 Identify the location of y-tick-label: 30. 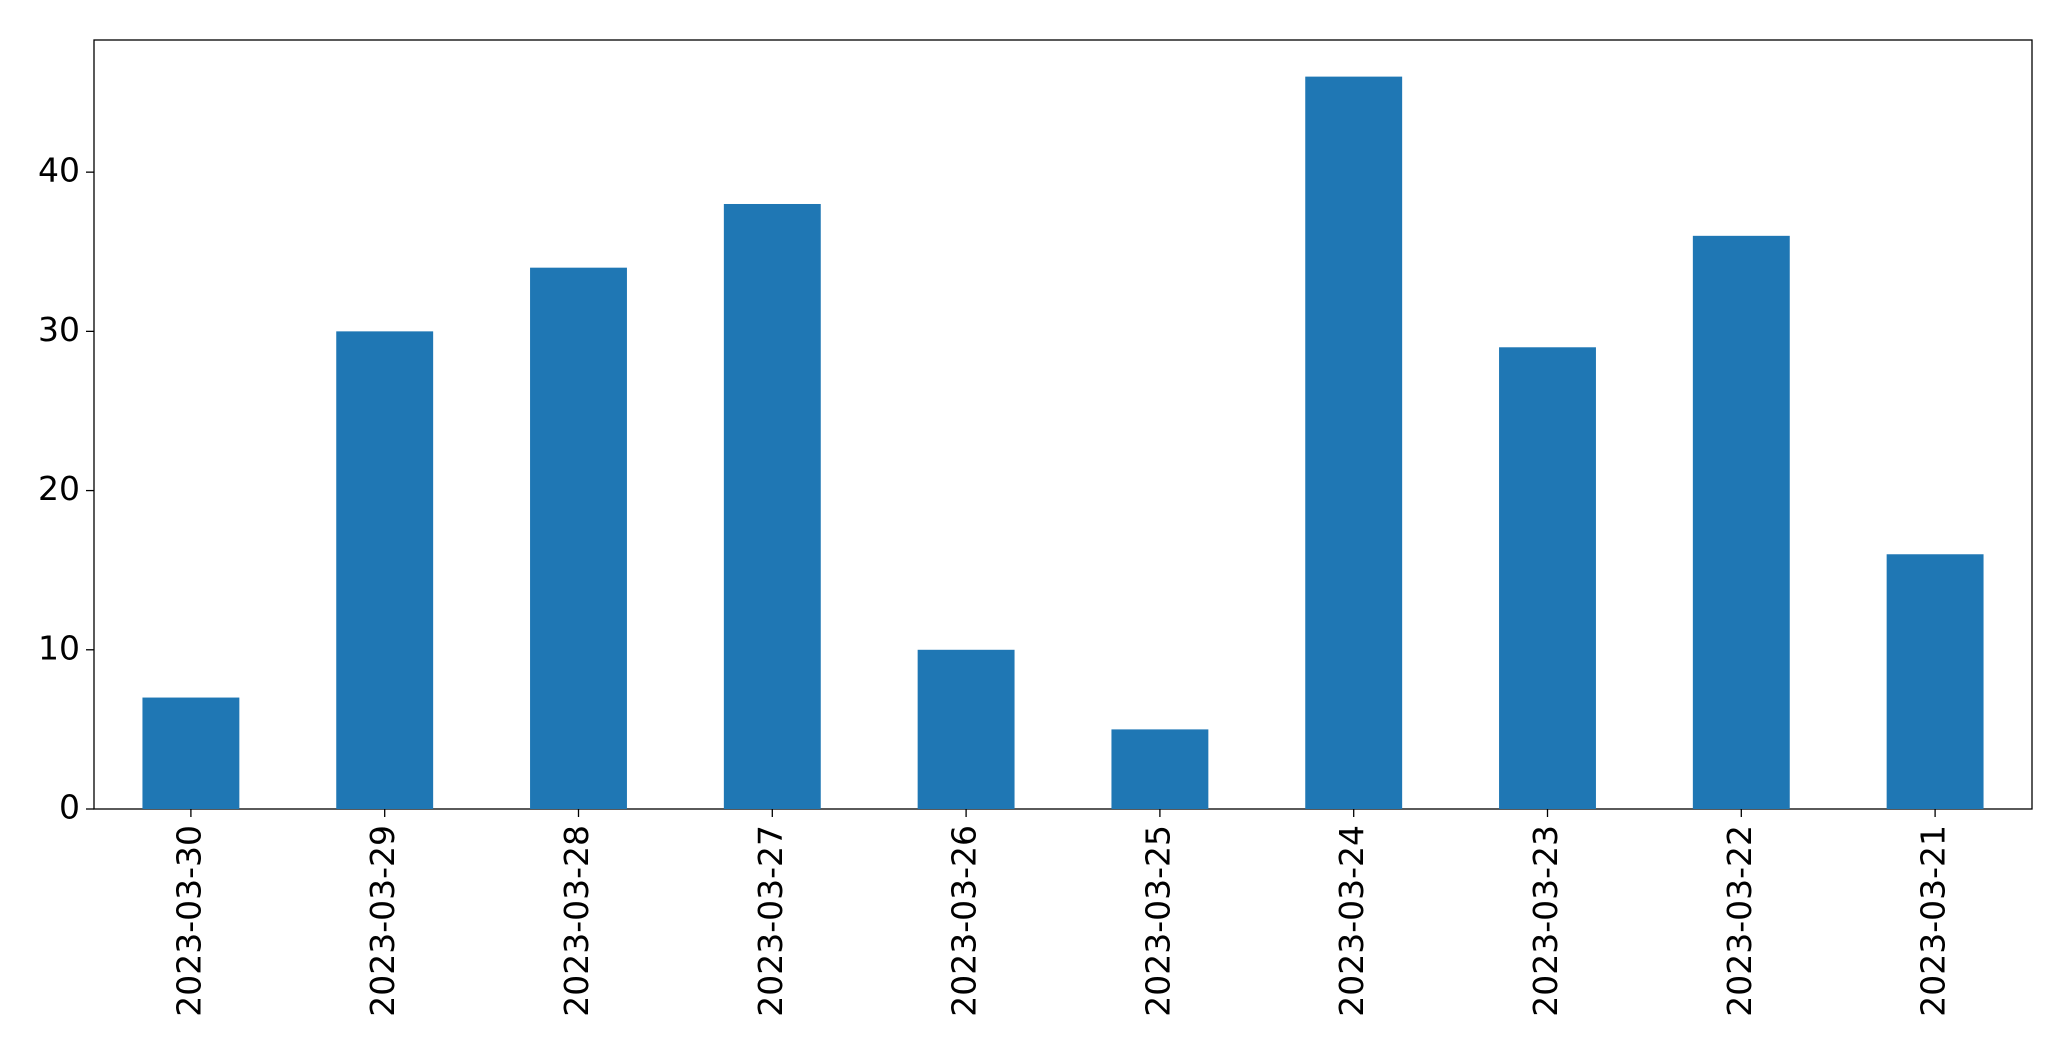
(59, 329).